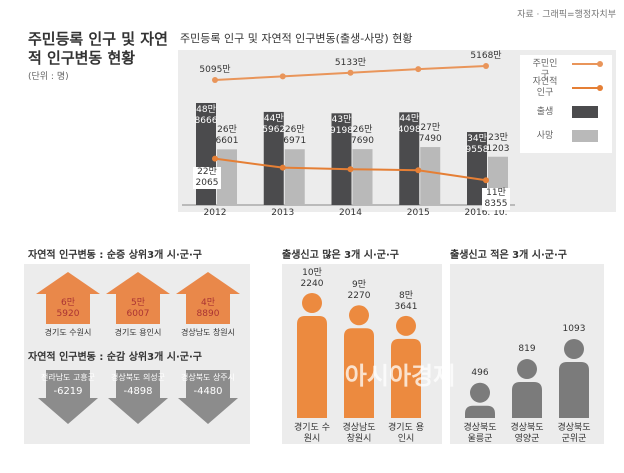  What do you see at coordinates (409, 125) in the screenshot?
I see `data-label: 44만 4098` at bounding box center [409, 125].